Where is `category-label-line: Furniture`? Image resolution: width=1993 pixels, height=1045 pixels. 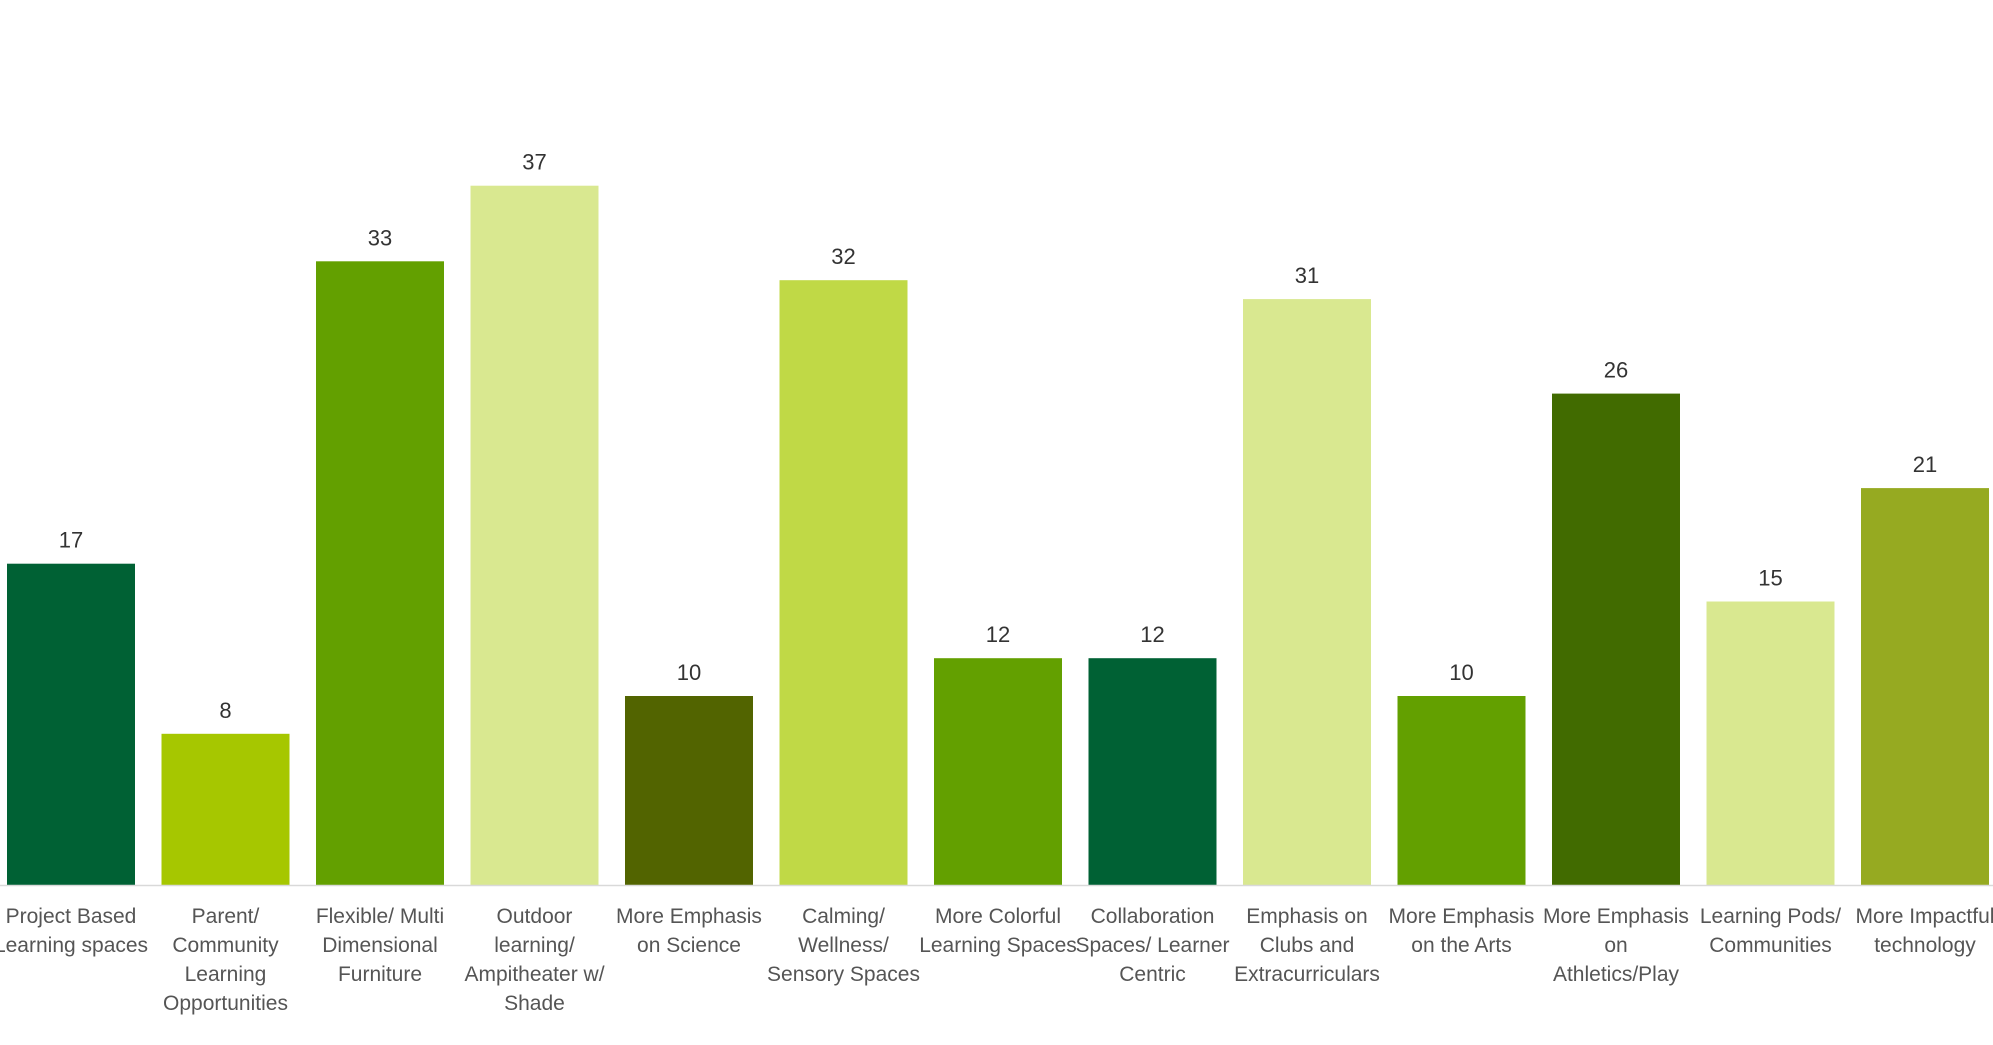 category-label-line: Furniture is located at coordinates (380, 974).